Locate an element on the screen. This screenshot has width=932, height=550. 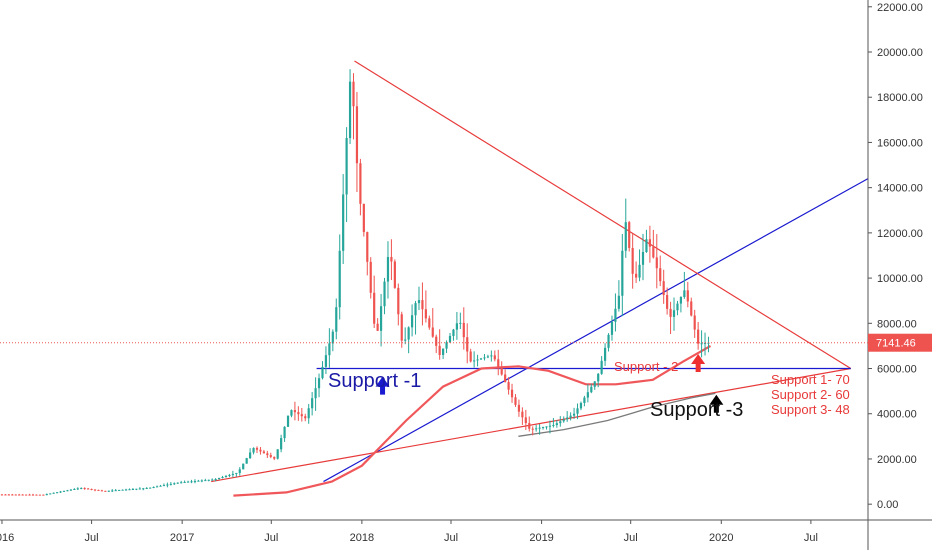
y-tick-label: 10000.00 is located at coordinates (900, 279).